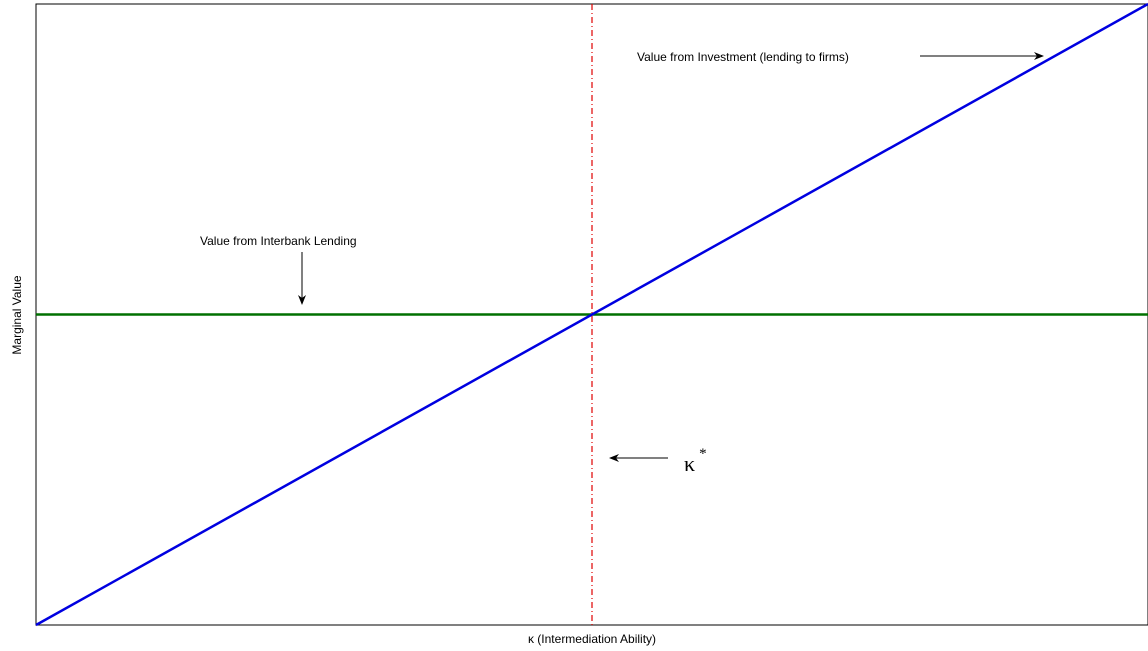 This screenshot has height=651, width=1148. Describe the element at coordinates (278, 241) in the screenshot. I see `interbank-annotation-label: Value from Interbank Lending` at that location.